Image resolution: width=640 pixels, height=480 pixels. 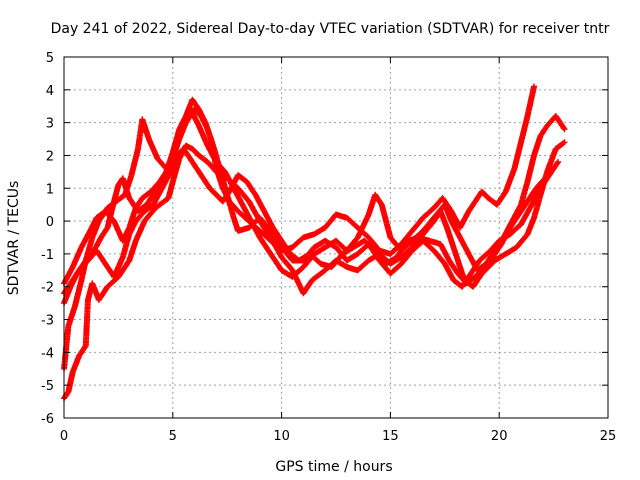 I want to click on x-tick-label: 10, so click(x=281, y=436).